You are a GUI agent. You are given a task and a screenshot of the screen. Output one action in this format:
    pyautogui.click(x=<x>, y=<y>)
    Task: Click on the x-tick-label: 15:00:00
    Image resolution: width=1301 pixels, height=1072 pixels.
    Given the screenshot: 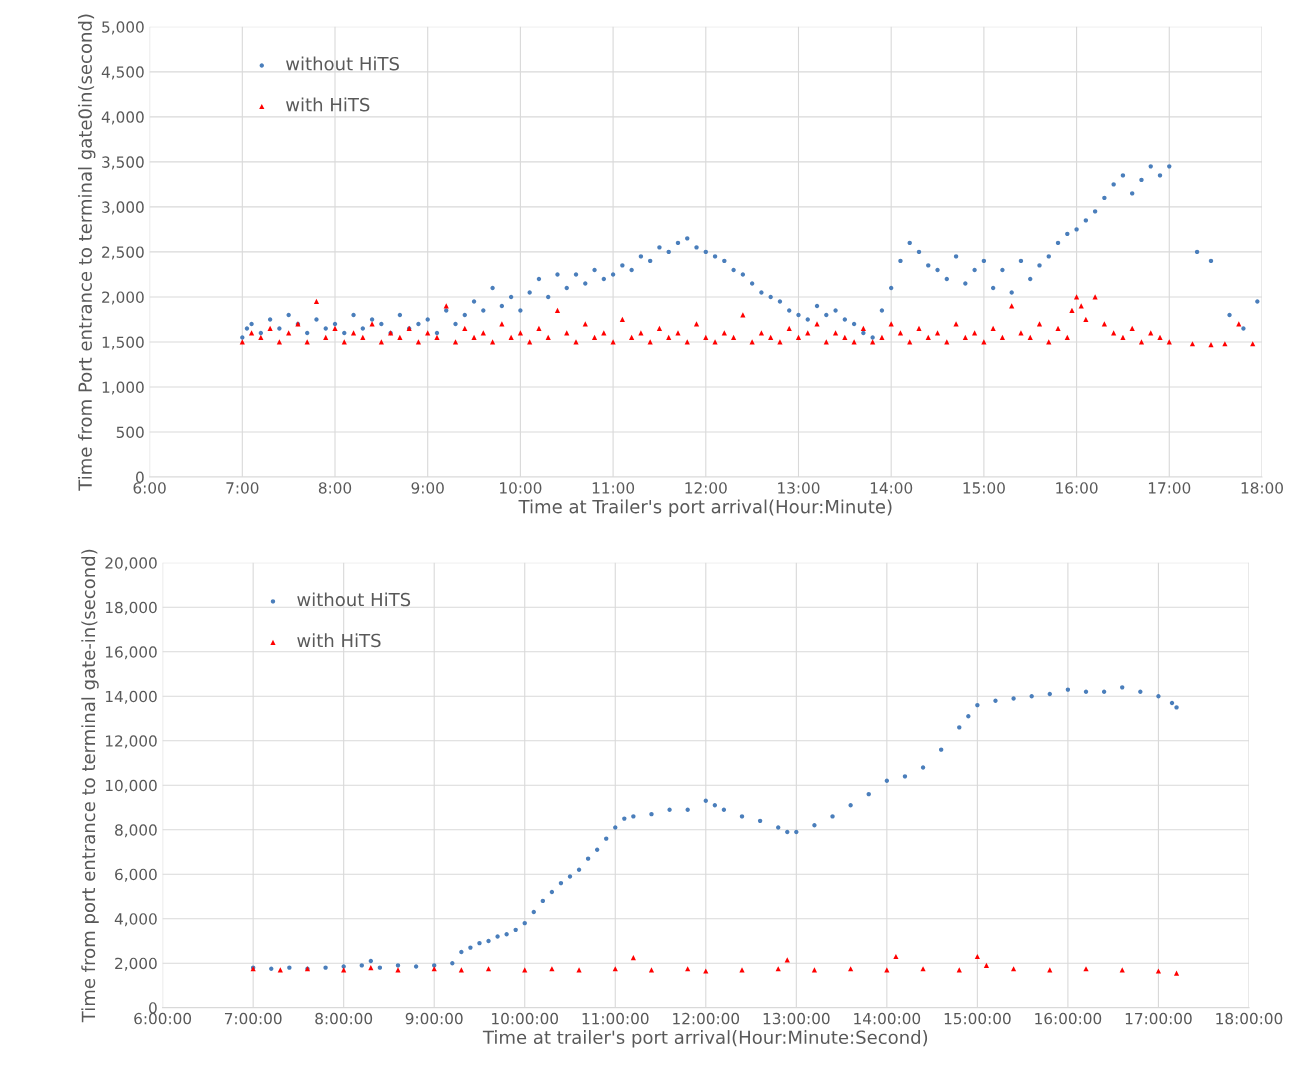 What is the action you would take?
    pyautogui.click(x=977, y=1018)
    